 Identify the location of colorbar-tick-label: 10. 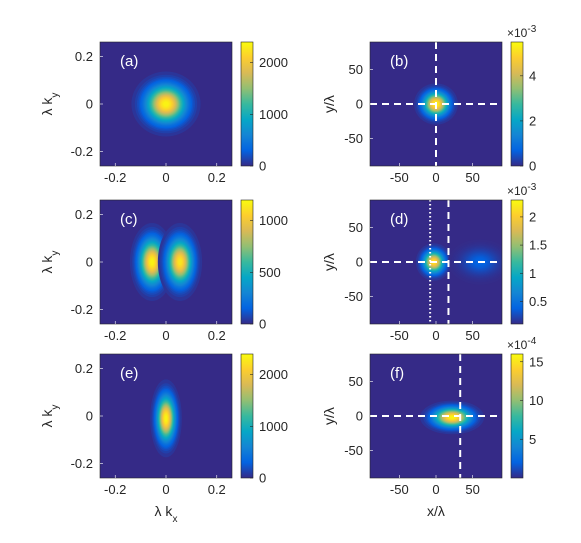
(536, 400).